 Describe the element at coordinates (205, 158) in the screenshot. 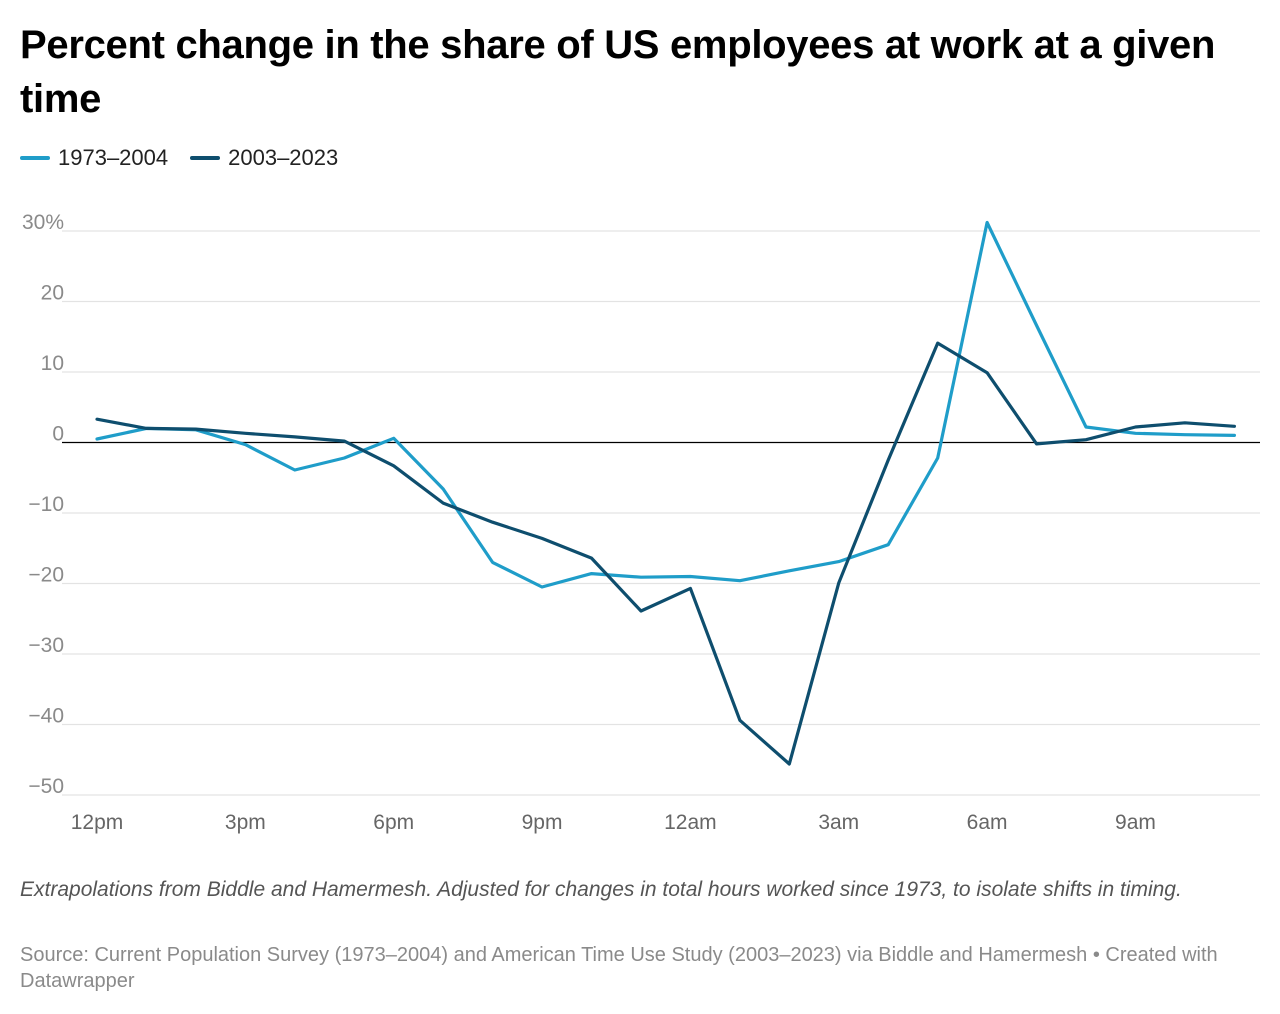

I see `legend-swatch-2003-2023` at that location.